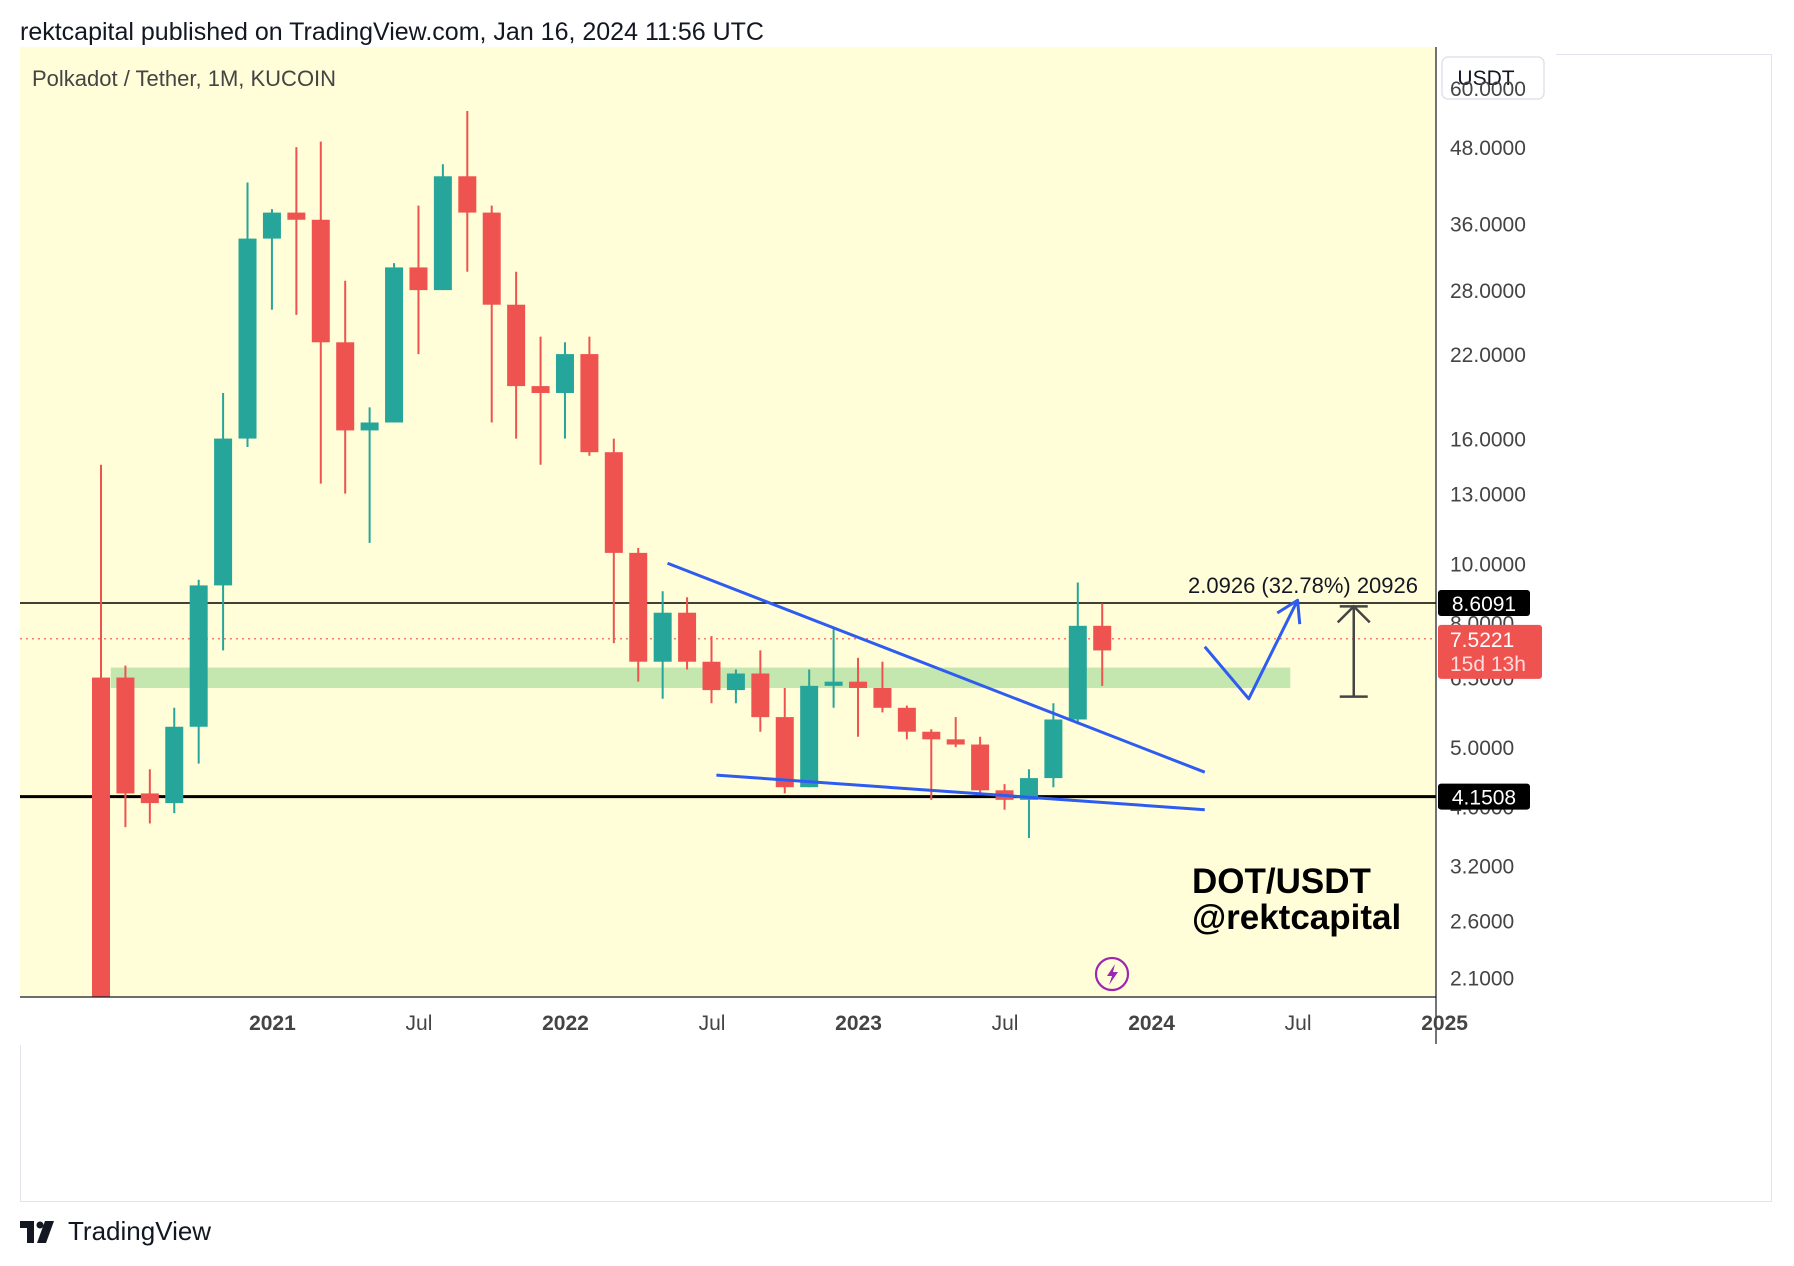 The image size is (1794, 1266). Describe the element at coordinates (184, 78) in the screenshot. I see `symbol-title: Polkadot / Tether, 1M, KUCOIN` at that location.